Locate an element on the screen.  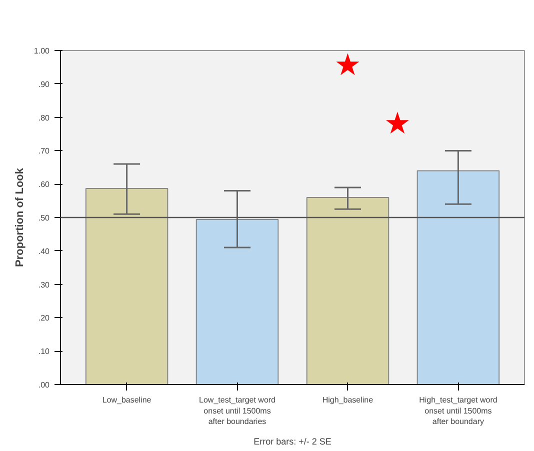
y-tick-label: 1.00 is located at coordinates (42, 51).